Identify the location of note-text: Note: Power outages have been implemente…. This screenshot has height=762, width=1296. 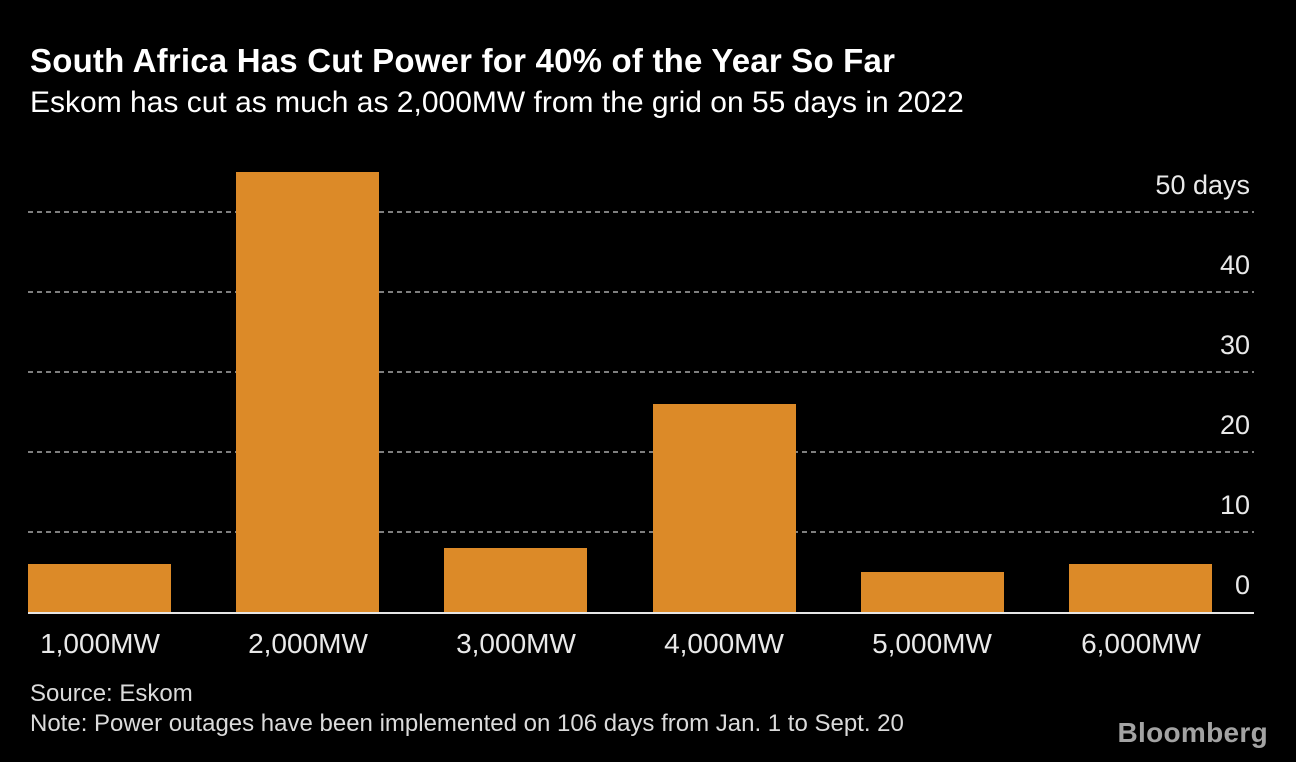
(467, 723).